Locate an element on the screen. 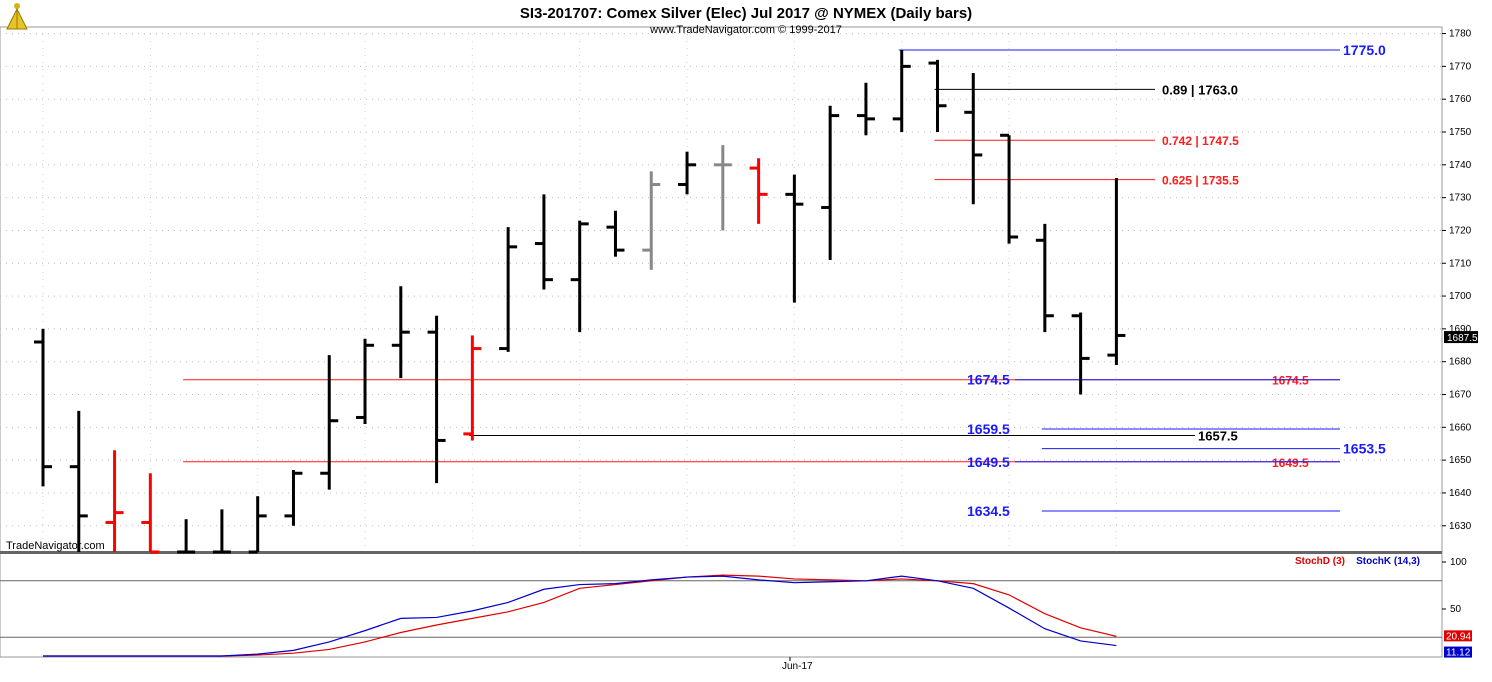 This screenshot has width=1492, height=682. legend-stochd: StochD (3) is located at coordinates (1320, 561).